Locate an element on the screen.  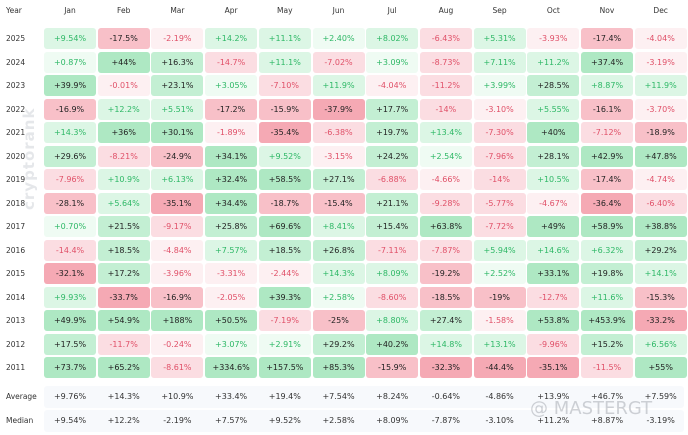
cell: +28.1% is located at coordinates (553, 156).